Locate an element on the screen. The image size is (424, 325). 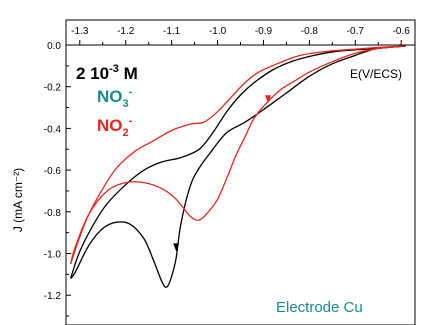
x-tick-label: -1.2 is located at coordinates (126, 31).